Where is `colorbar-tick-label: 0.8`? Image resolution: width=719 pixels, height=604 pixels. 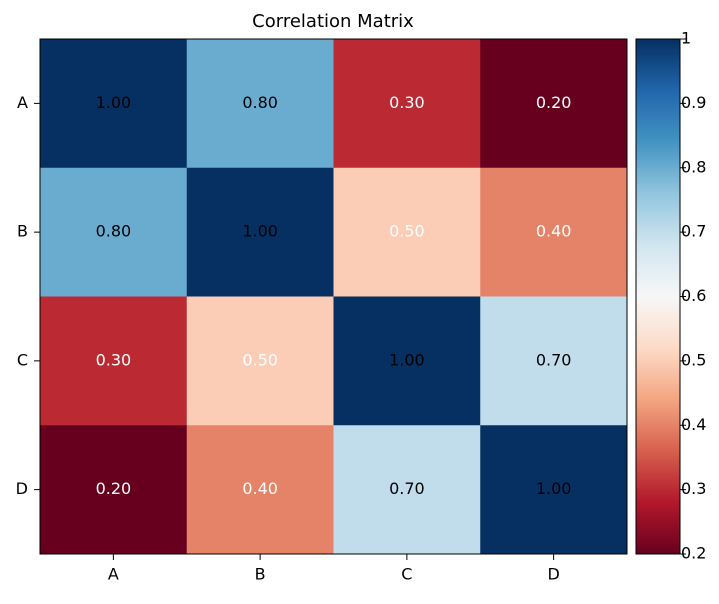
colorbar-tick-label: 0.8 is located at coordinates (693, 166).